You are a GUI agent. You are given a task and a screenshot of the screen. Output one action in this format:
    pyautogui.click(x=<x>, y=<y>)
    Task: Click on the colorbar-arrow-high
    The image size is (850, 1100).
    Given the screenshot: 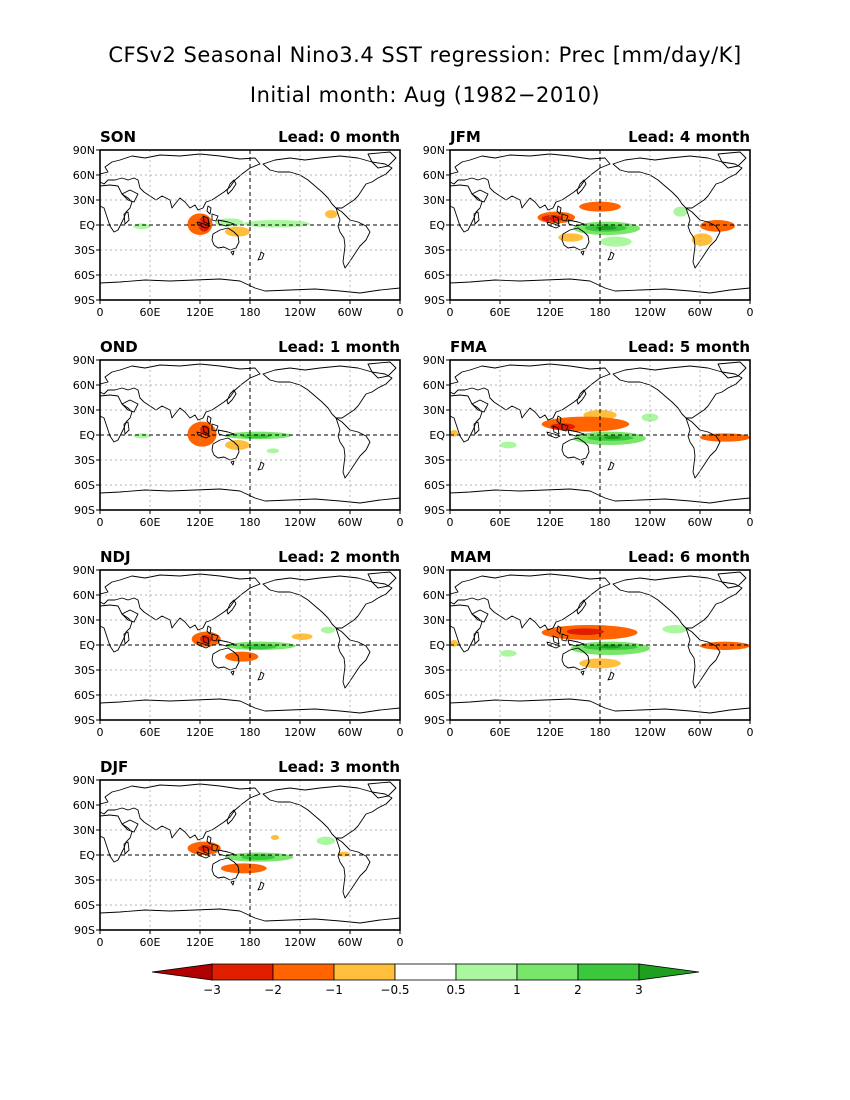 What is the action you would take?
    pyautogui.click(x=669, y=972)
    